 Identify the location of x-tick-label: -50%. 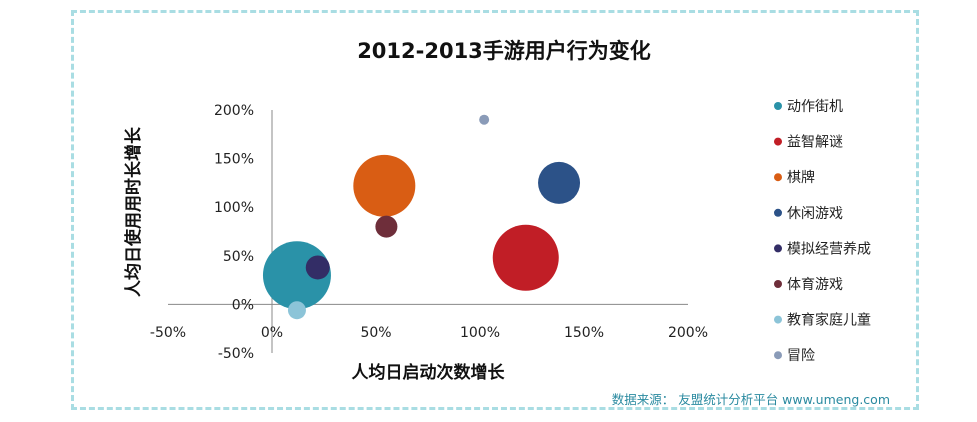
(168, 333).